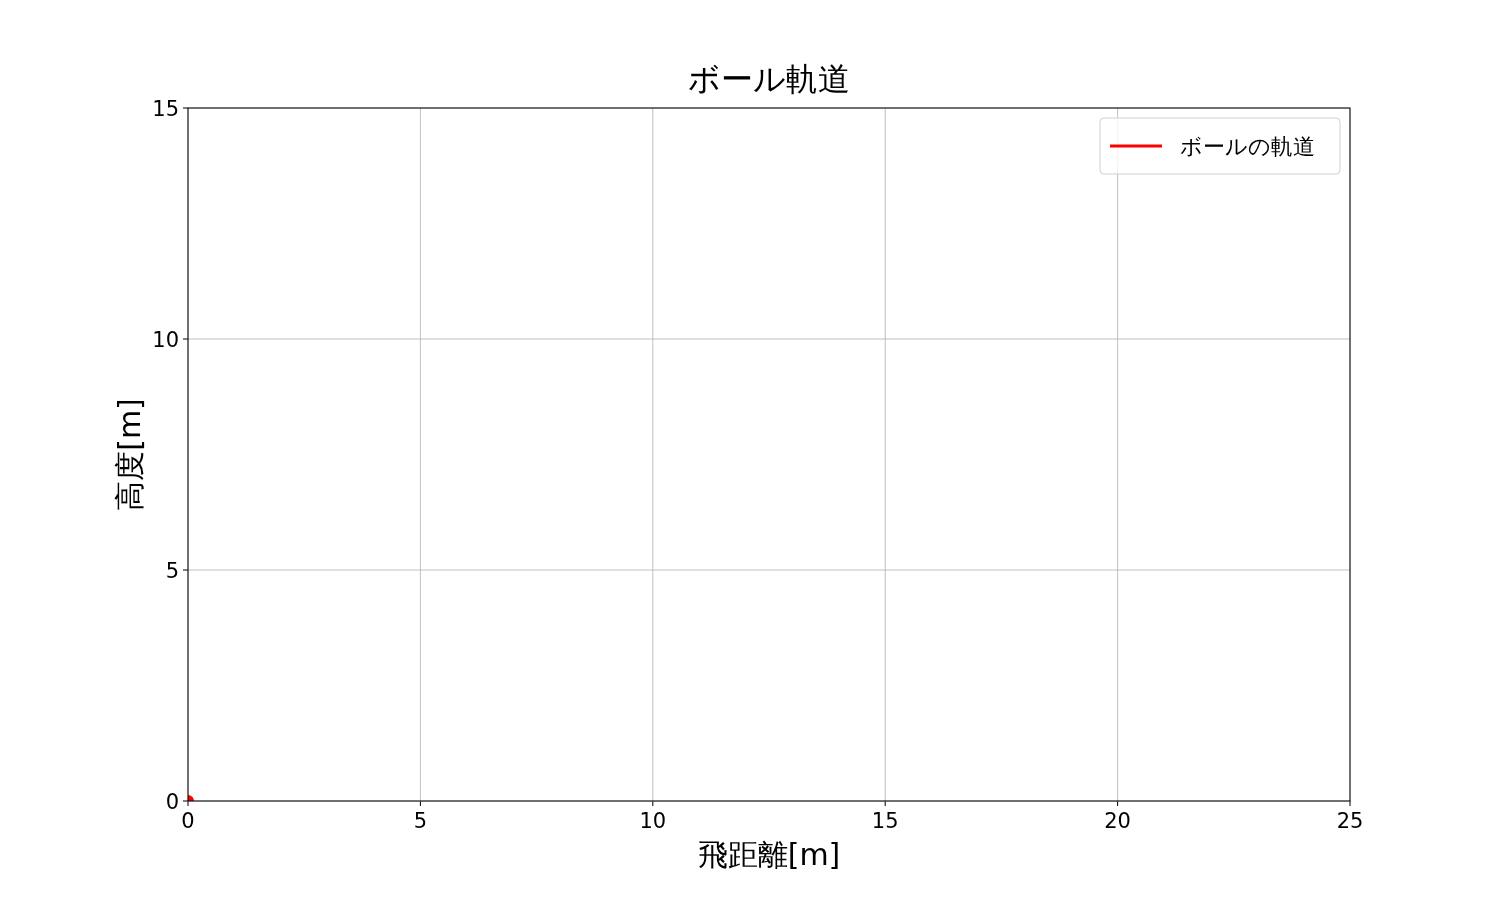  What do you see at coordinates (769, 79) in the screenshot?
I see `chart-title: ボール軌道` at bounding box center [769, 79].